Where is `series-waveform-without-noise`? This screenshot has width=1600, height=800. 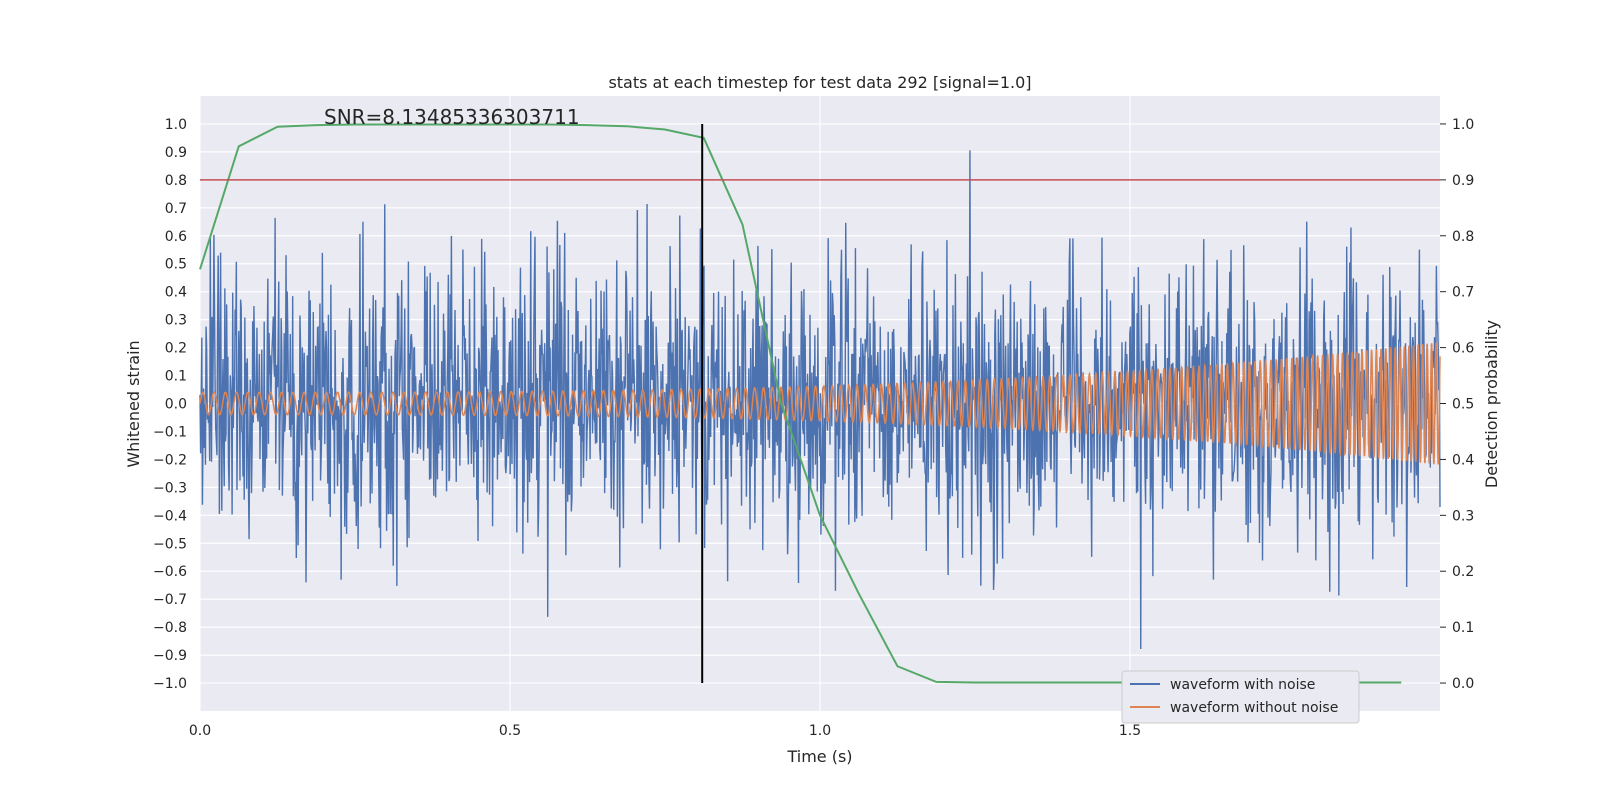
series-waveform-without-noise is located at coordinates (820, 403).